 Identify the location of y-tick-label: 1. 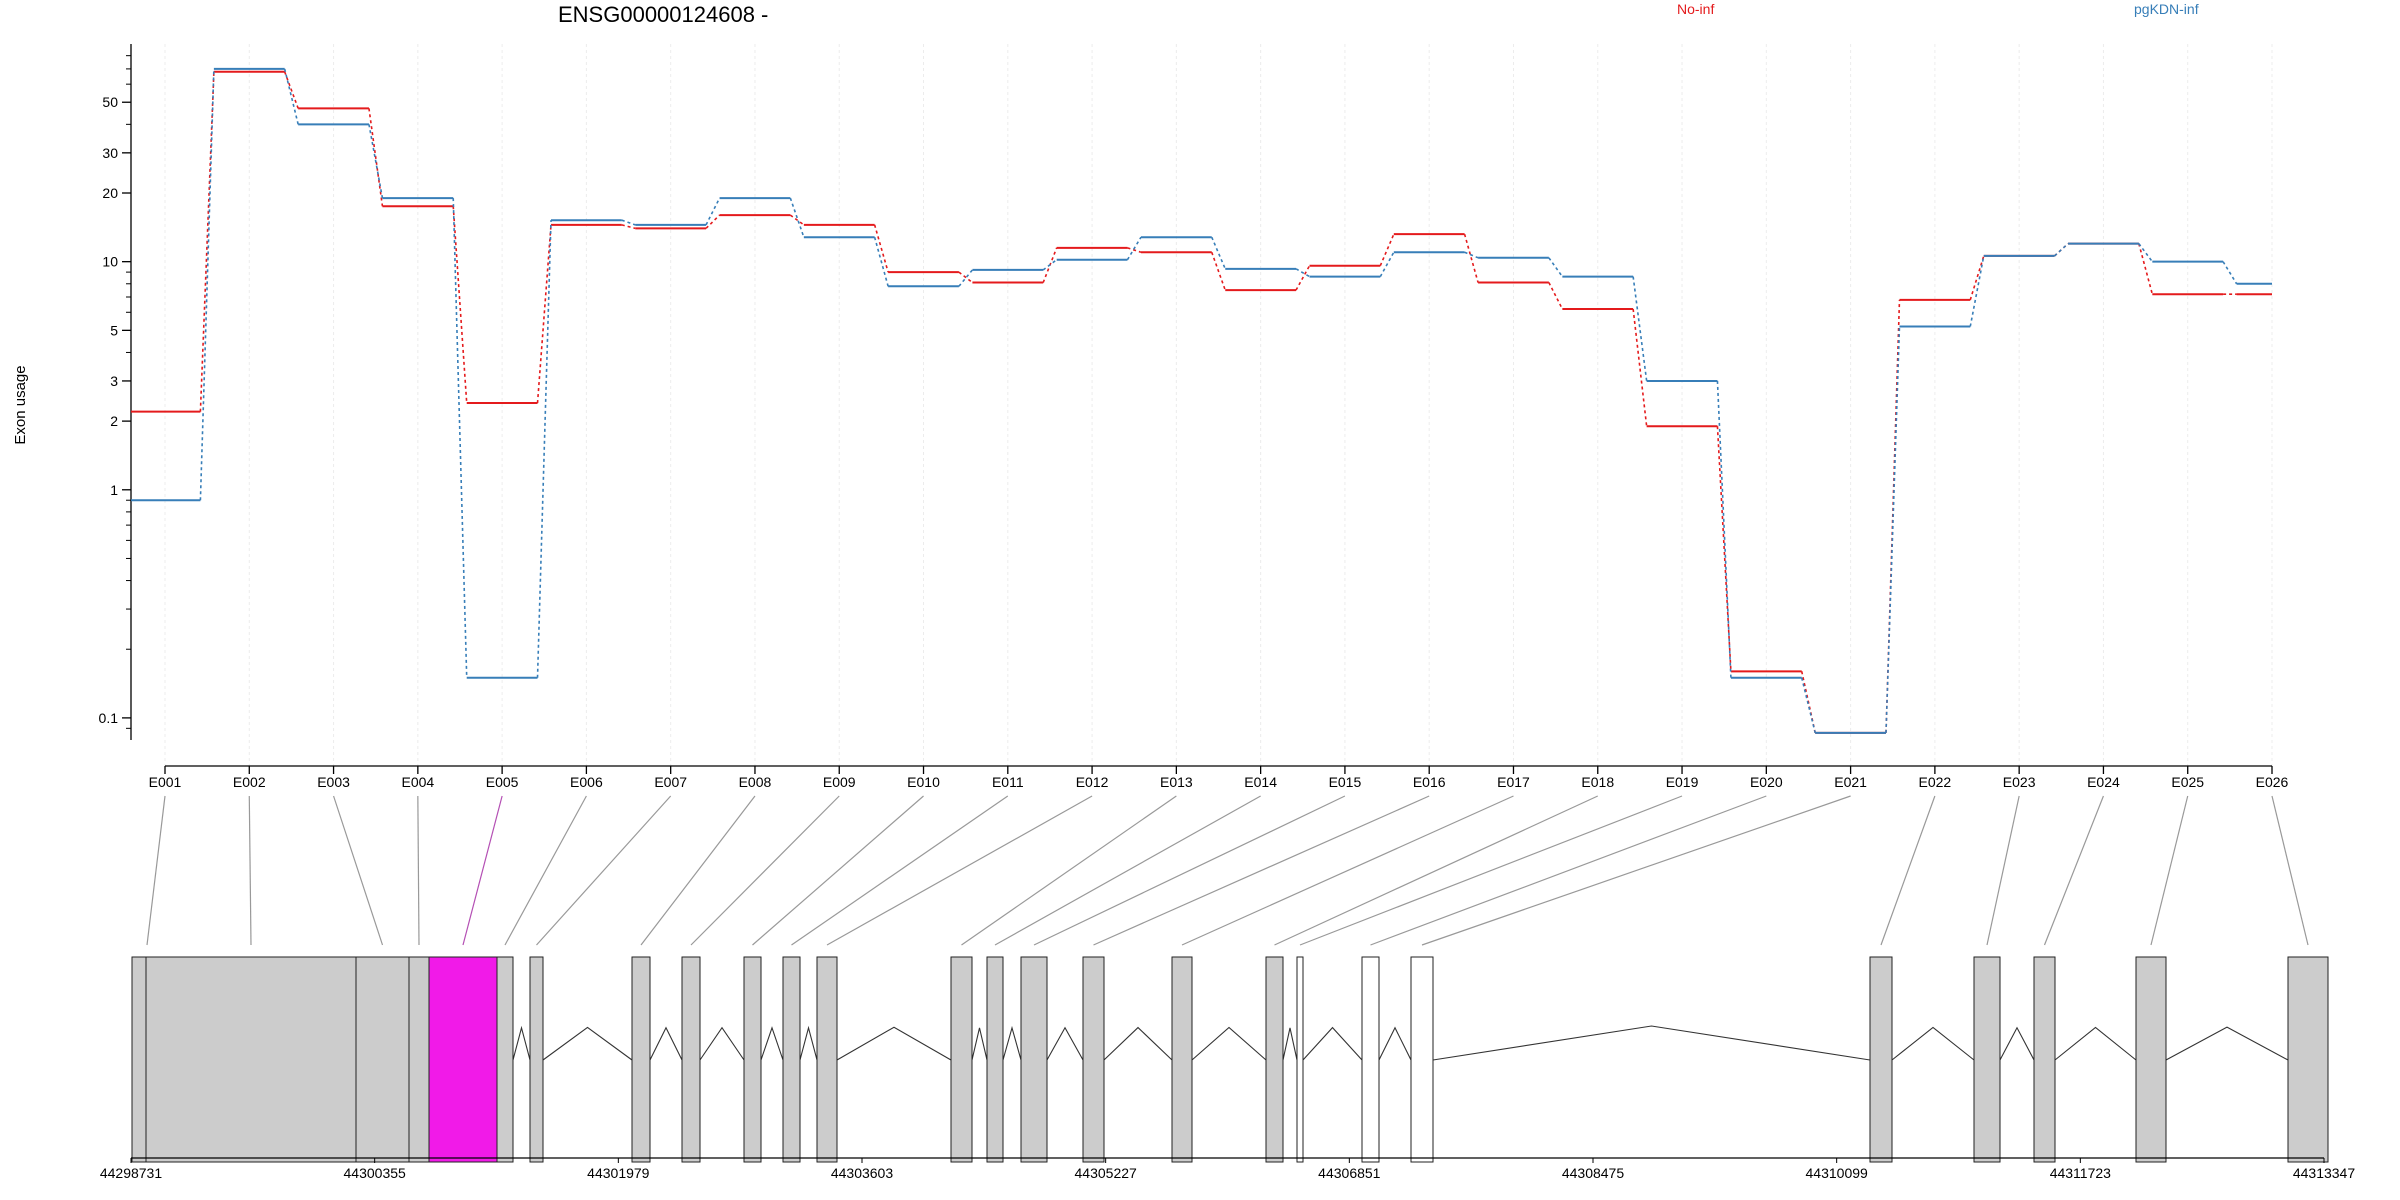
(114, 490).